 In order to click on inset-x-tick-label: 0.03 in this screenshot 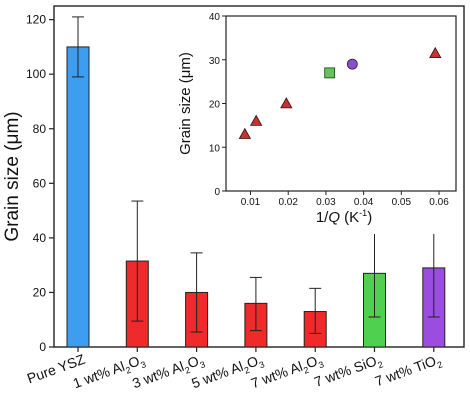, I will do `click(326, 202)`.